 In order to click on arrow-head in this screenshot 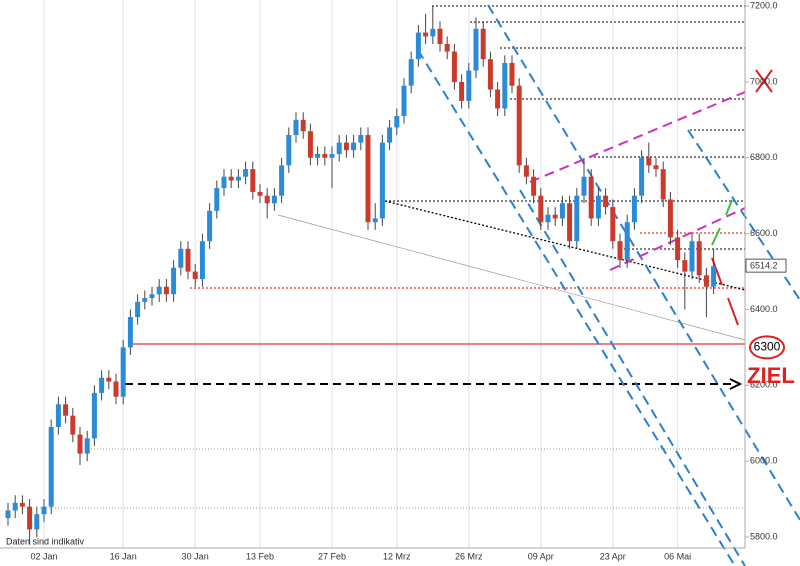, I will do `click(736, 384)`.